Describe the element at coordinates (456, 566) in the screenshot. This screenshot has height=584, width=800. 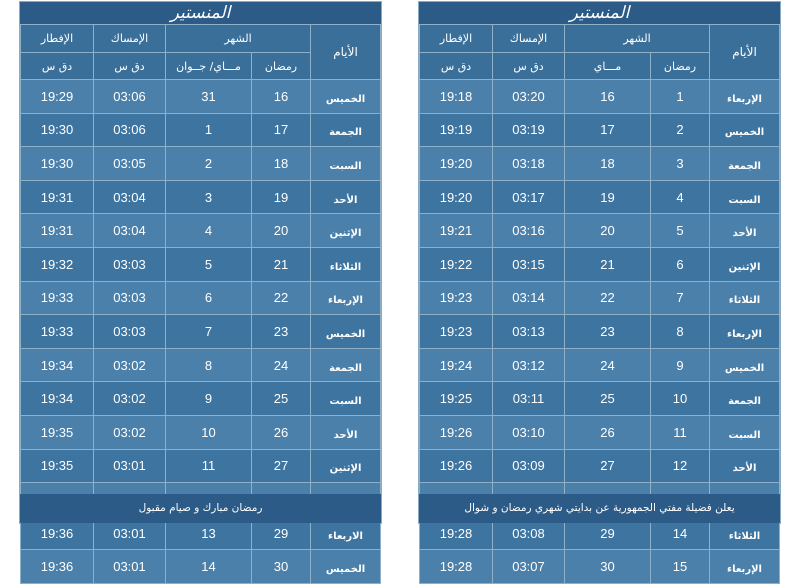
I see `iftar-time-cell: 19:28` at that location.